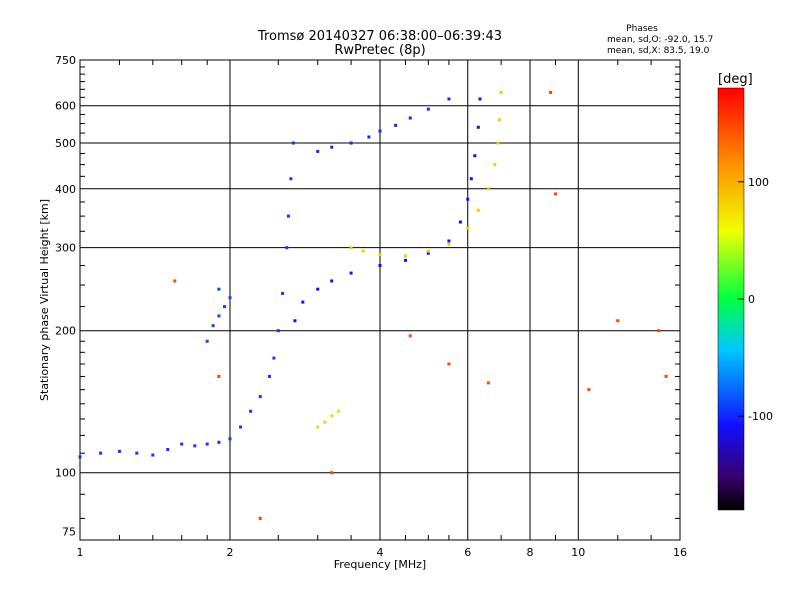  Describe the element at coordinates (65, 143) in the screenshot. I see `y-tick-label: 500` at that location.